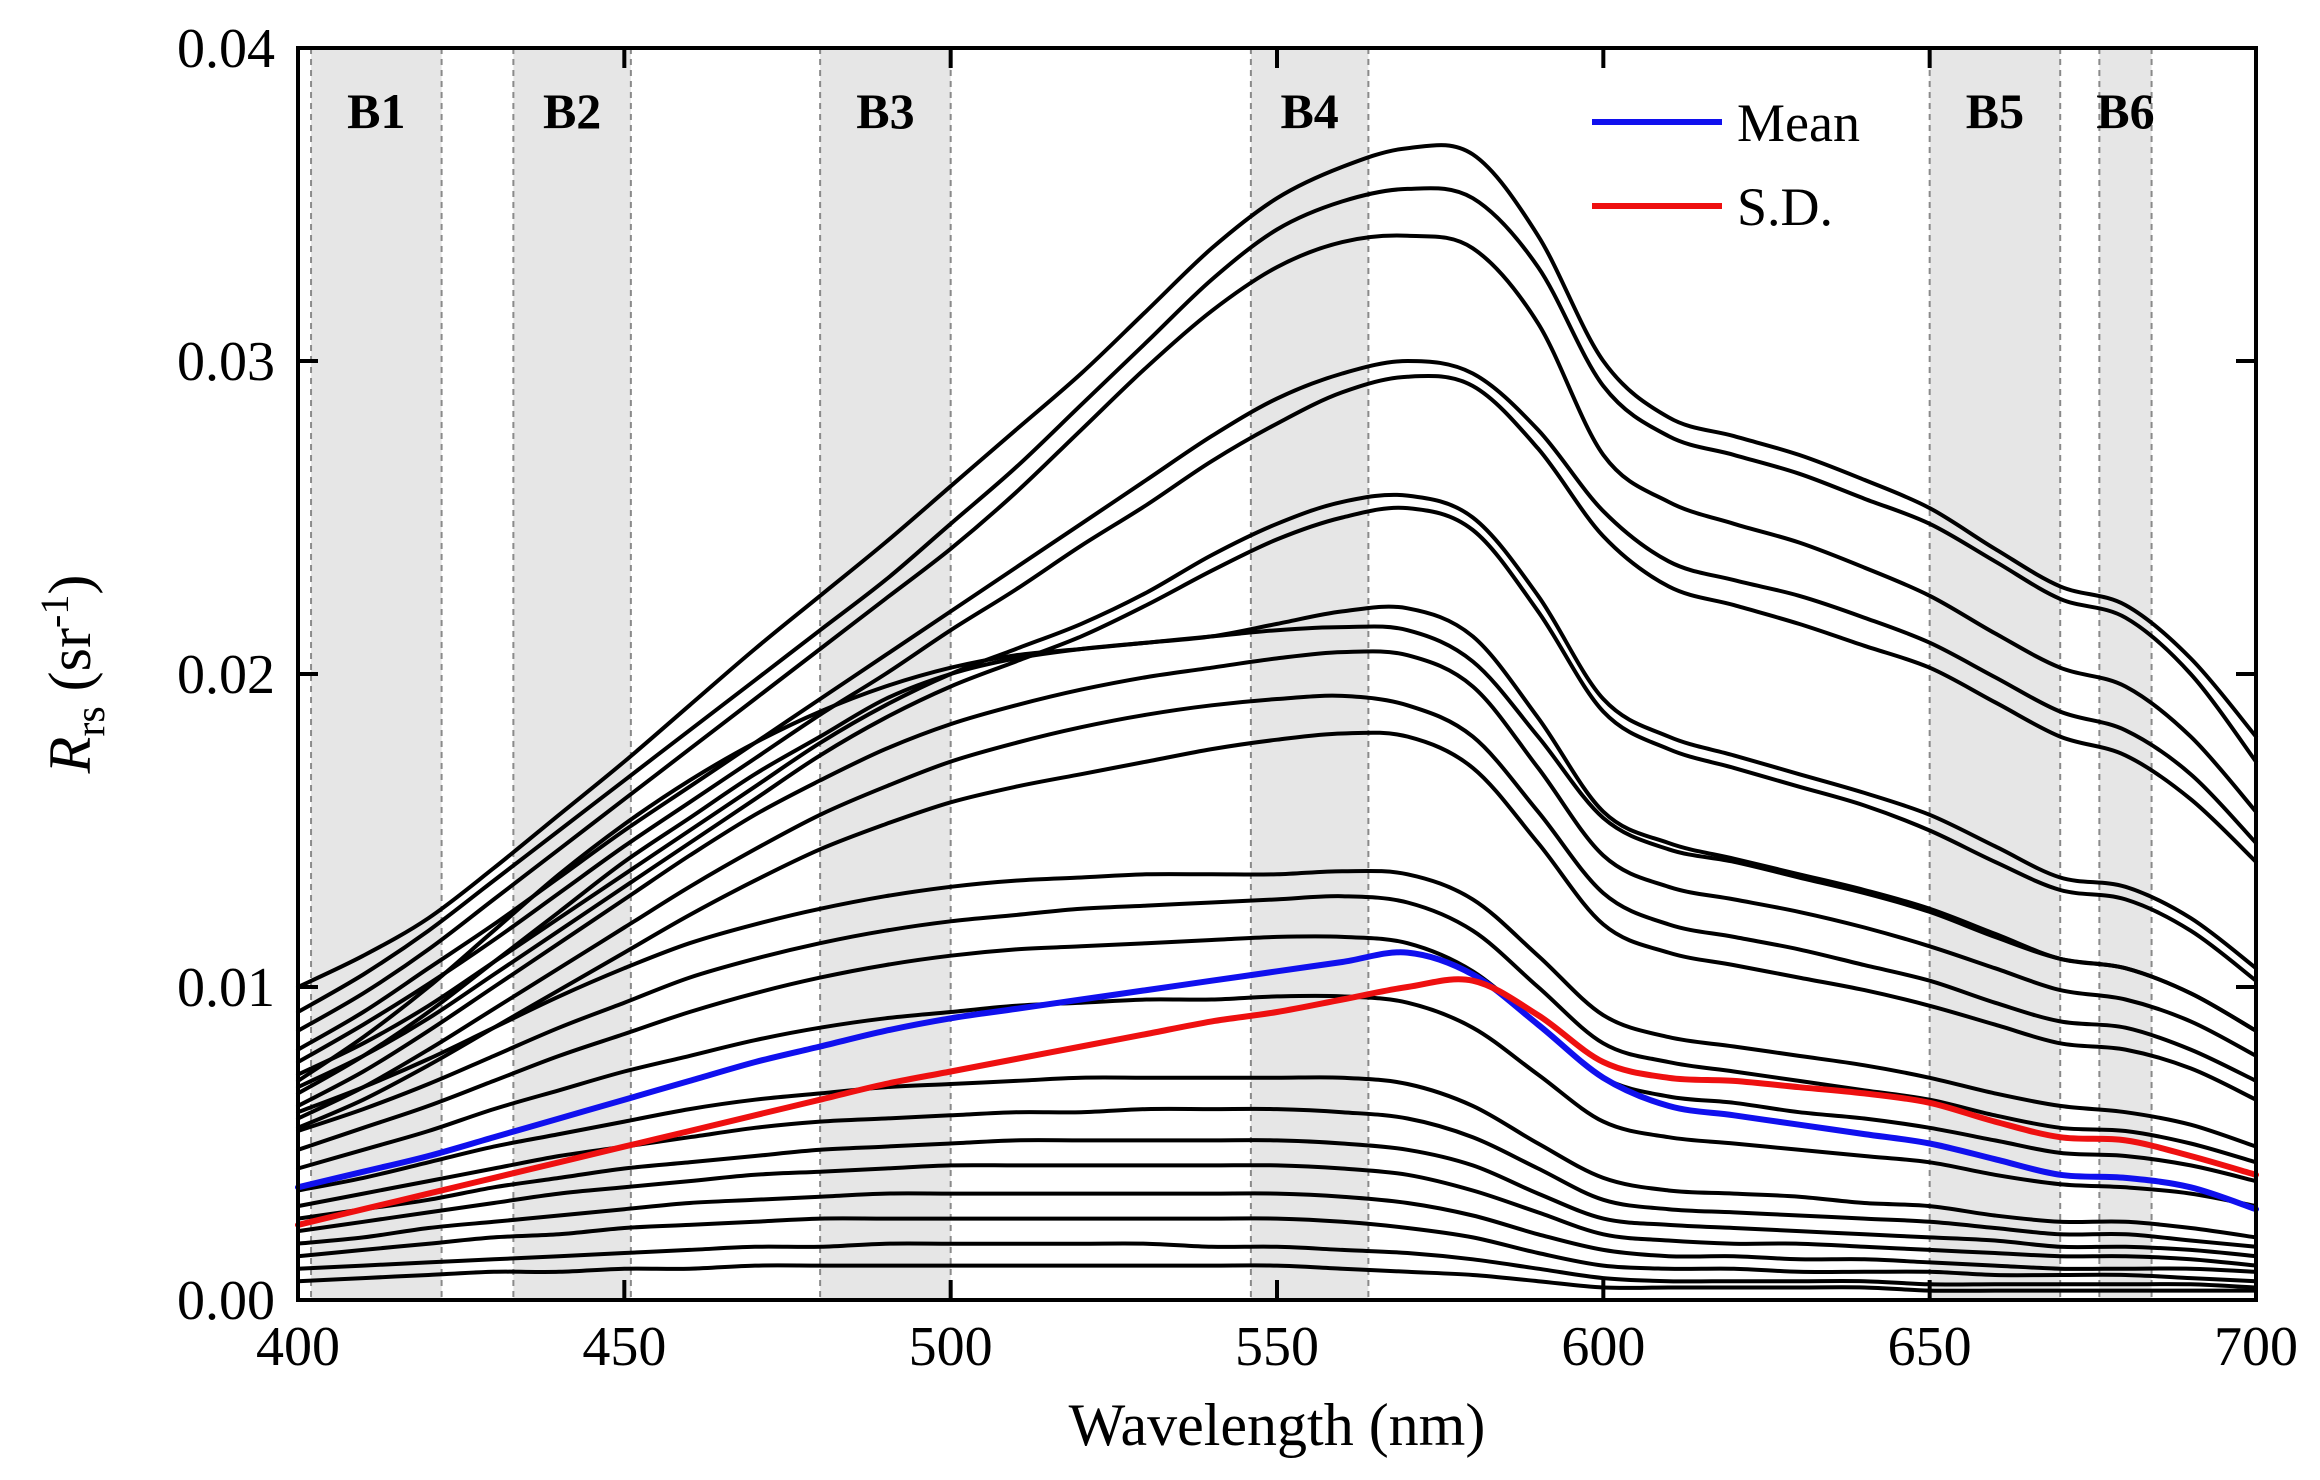 The image size is (2320, 1480). I want to click on band-region-b2, so click(572, 674).